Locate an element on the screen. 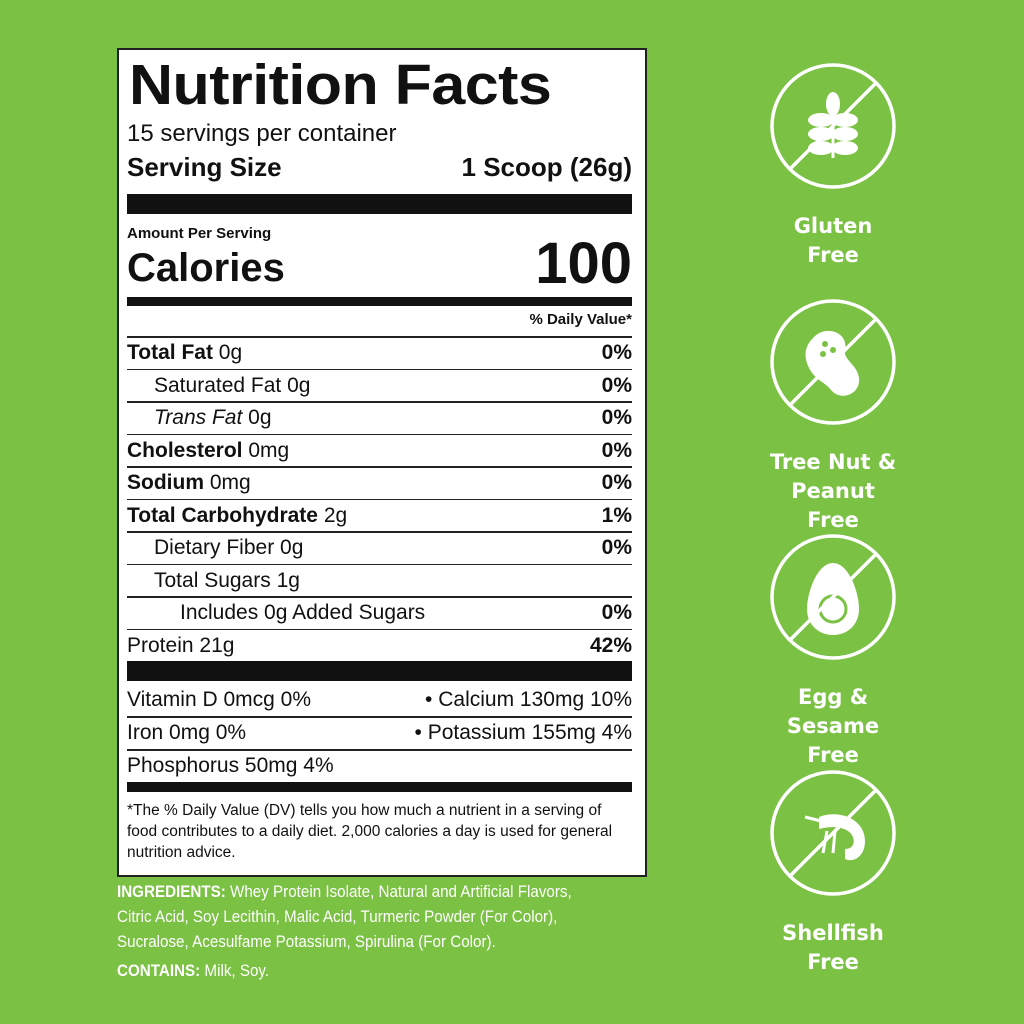  badge-label-line: Shellfish is located at coordinates (833, 933).